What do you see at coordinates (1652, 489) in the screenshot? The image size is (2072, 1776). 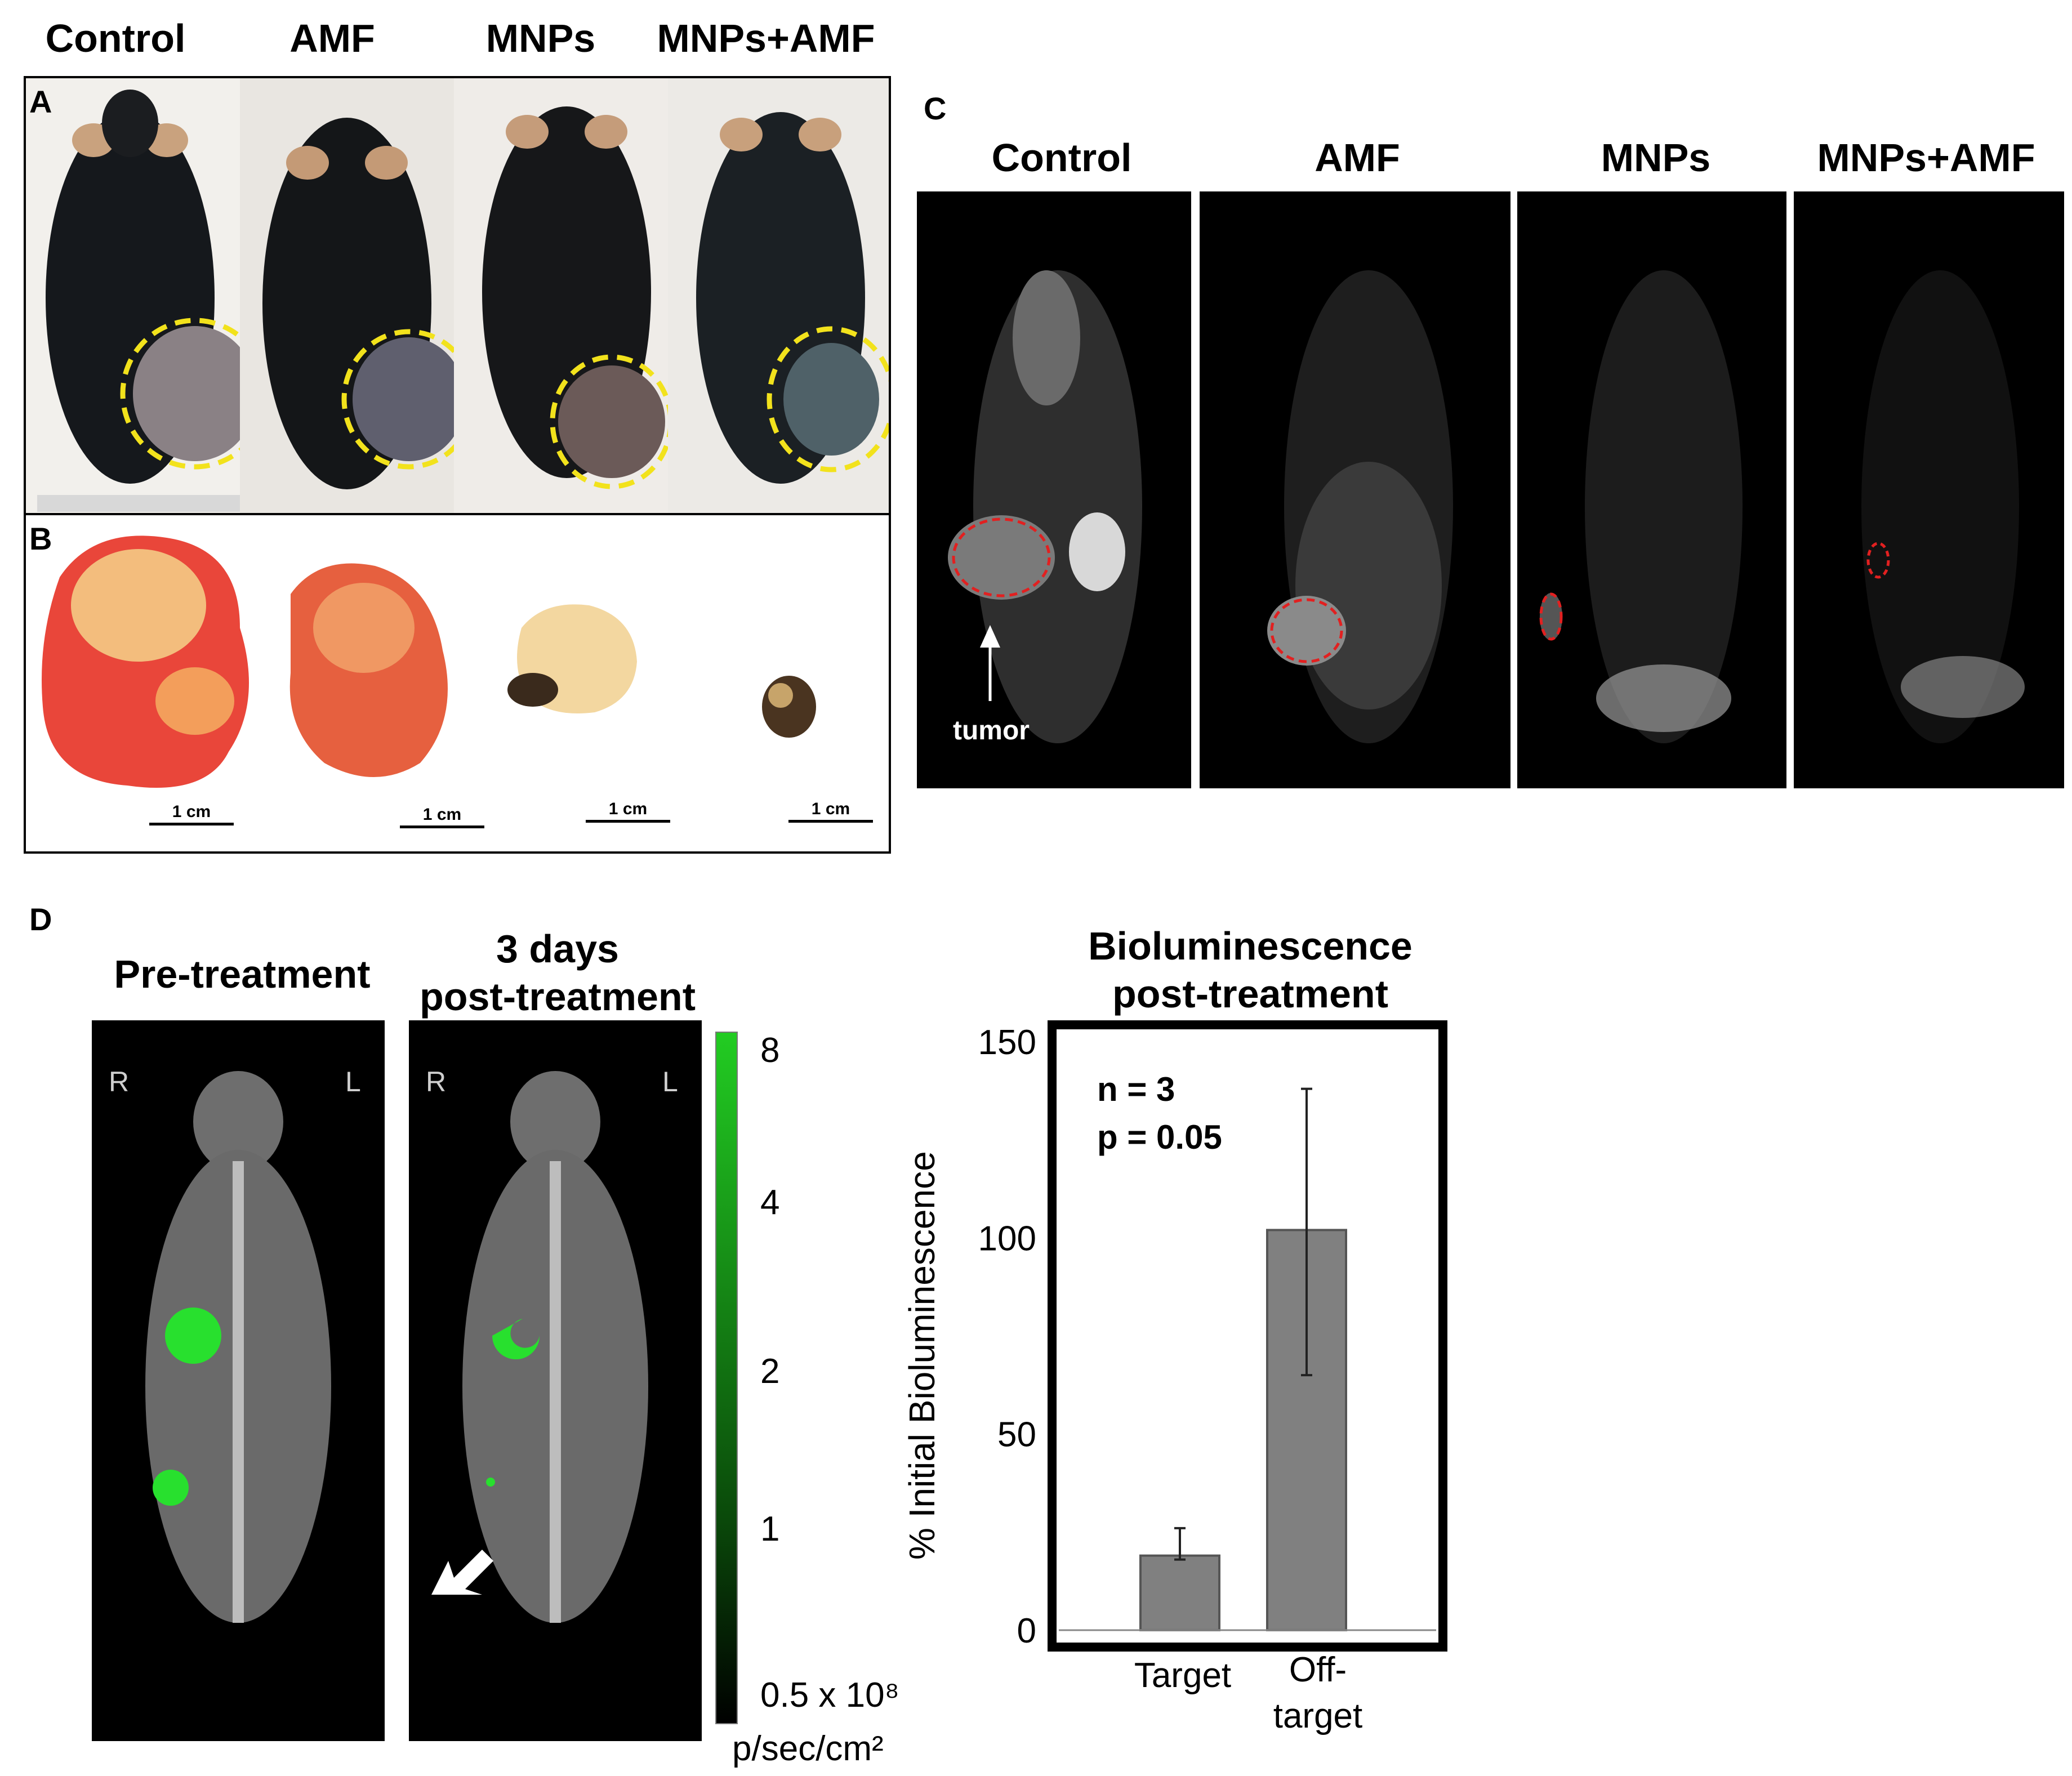 I see `mri-mnps` at bounding box center [1652, 489].